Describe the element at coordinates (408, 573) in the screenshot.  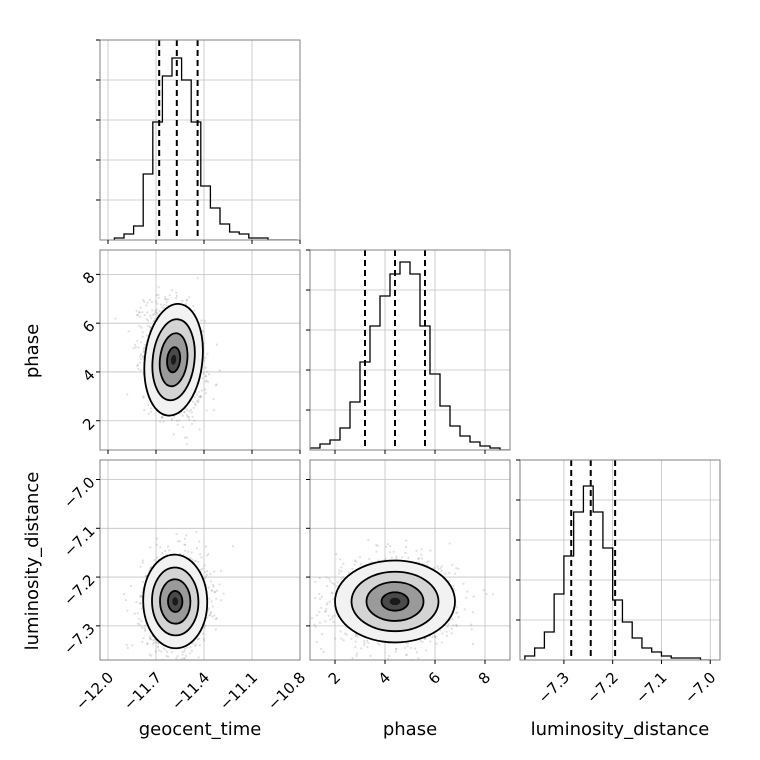
I see `panel-4: 2 4 6 8` at that location.